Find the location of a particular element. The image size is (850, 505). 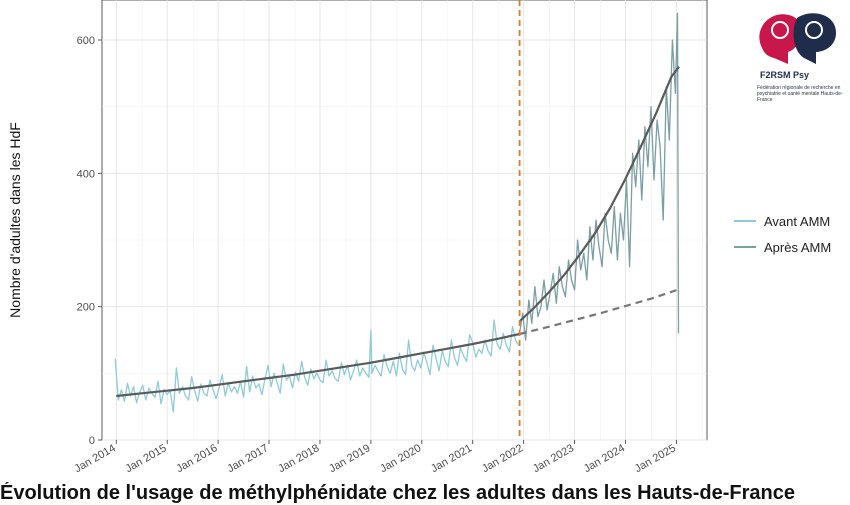

legend-label-avant: Avant AMM is located at coordinates (797, 221).